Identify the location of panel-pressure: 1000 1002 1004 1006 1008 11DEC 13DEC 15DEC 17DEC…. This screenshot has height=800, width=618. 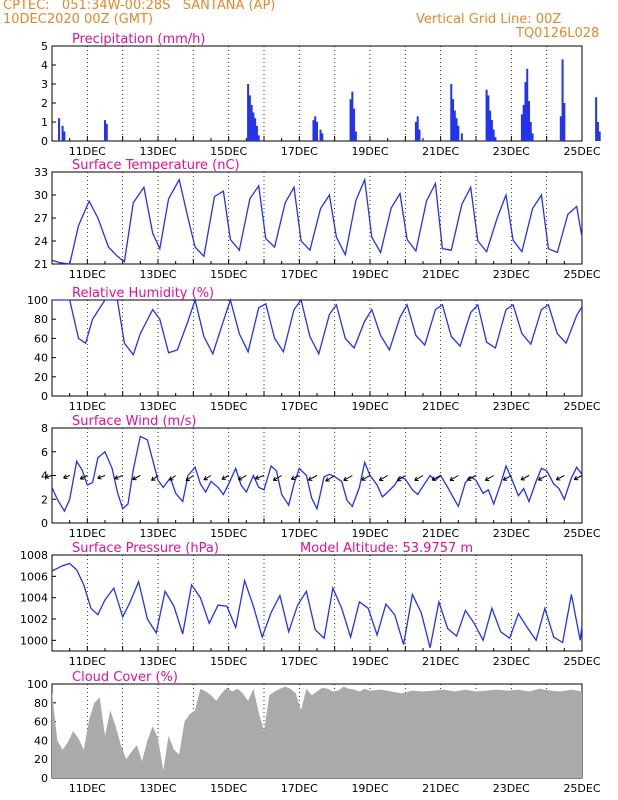
(310, 604).